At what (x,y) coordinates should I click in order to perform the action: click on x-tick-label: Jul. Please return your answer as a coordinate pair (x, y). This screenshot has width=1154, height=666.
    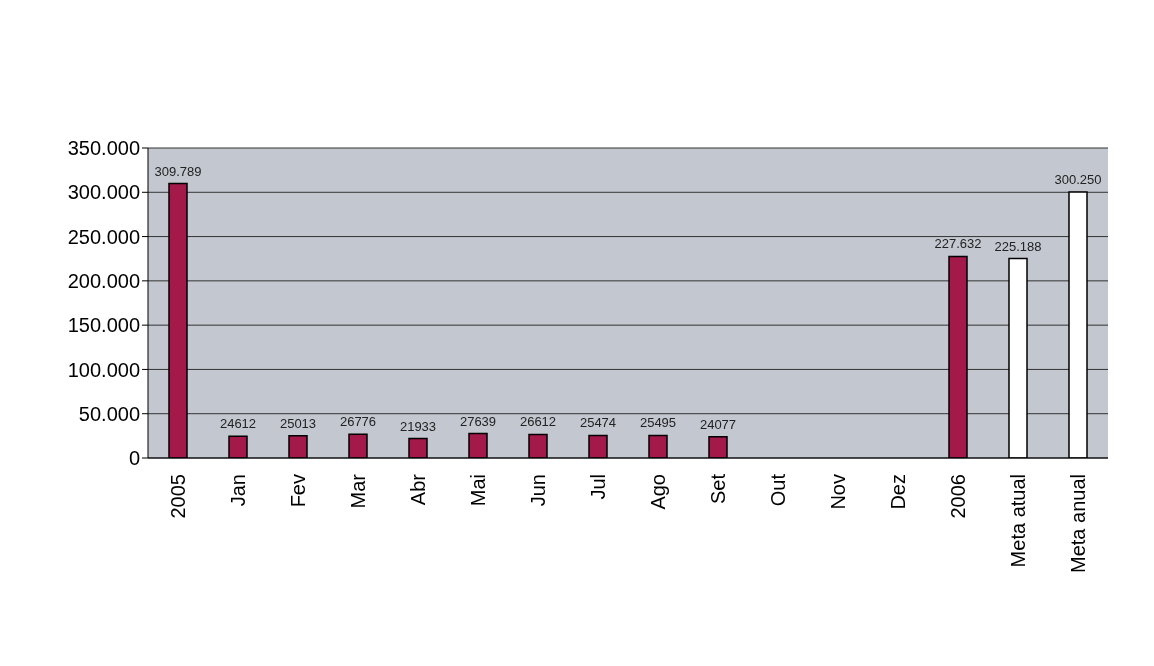
    Looking at the image, I should click on (598, 487).